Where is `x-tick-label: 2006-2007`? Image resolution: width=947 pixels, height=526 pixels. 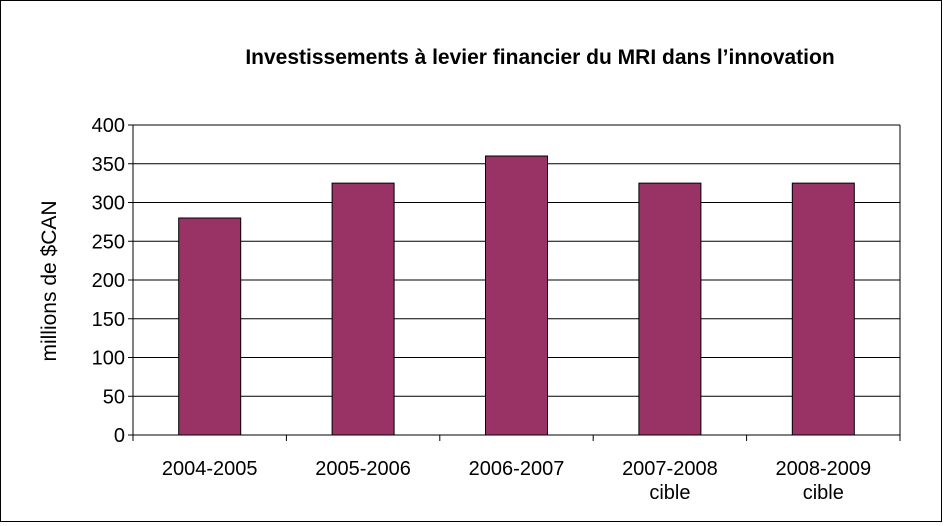
x-tick-label: 2006-2007 is located at coordinates (517, 469).